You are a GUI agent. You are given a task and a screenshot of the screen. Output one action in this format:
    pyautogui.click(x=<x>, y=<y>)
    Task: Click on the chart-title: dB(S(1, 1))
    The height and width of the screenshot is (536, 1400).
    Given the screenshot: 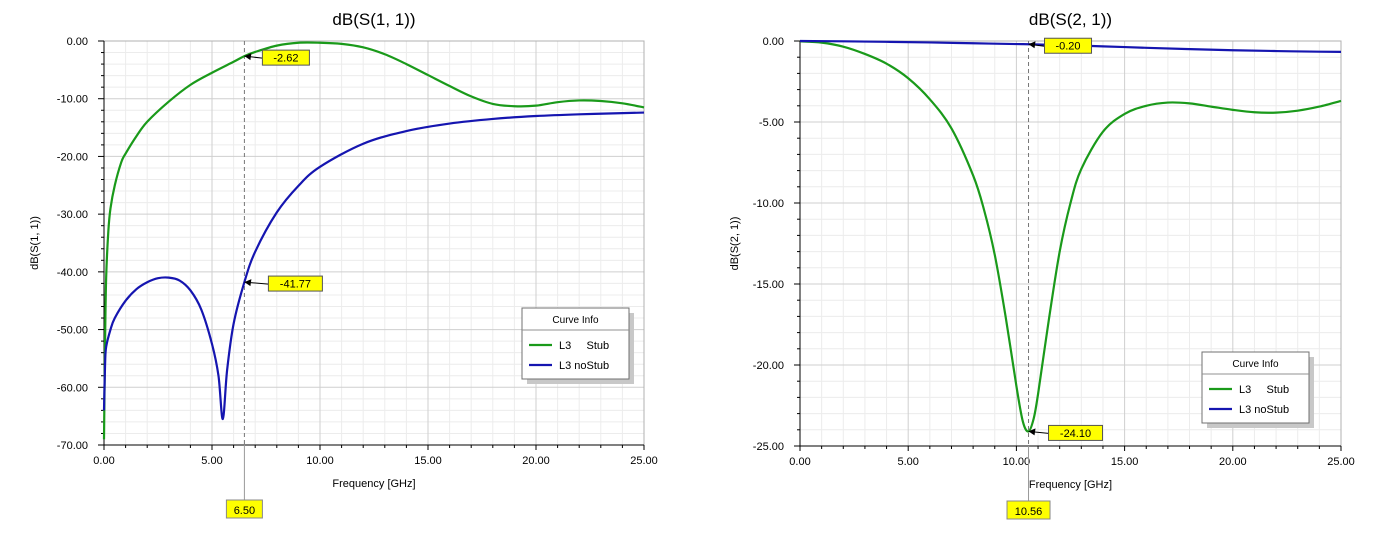 What is the action you would take?
    pyautogui.click(x=373, y=19)
    